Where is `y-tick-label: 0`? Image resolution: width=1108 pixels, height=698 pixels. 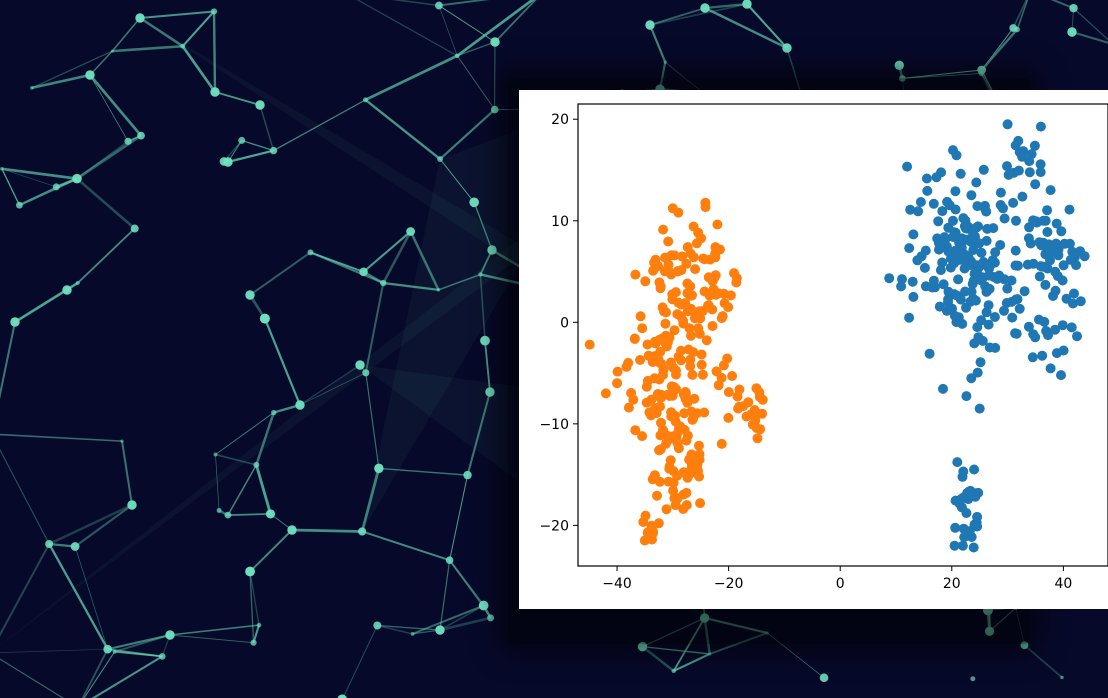 y-tick-label: 0 is located at coordinates (564, 323).